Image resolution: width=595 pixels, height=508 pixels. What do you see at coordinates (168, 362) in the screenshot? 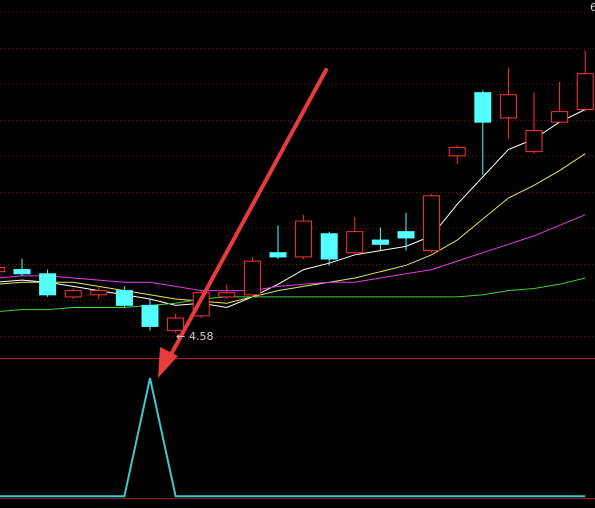
I see `annotation-arrow-head` at bounding box center [168, 362].